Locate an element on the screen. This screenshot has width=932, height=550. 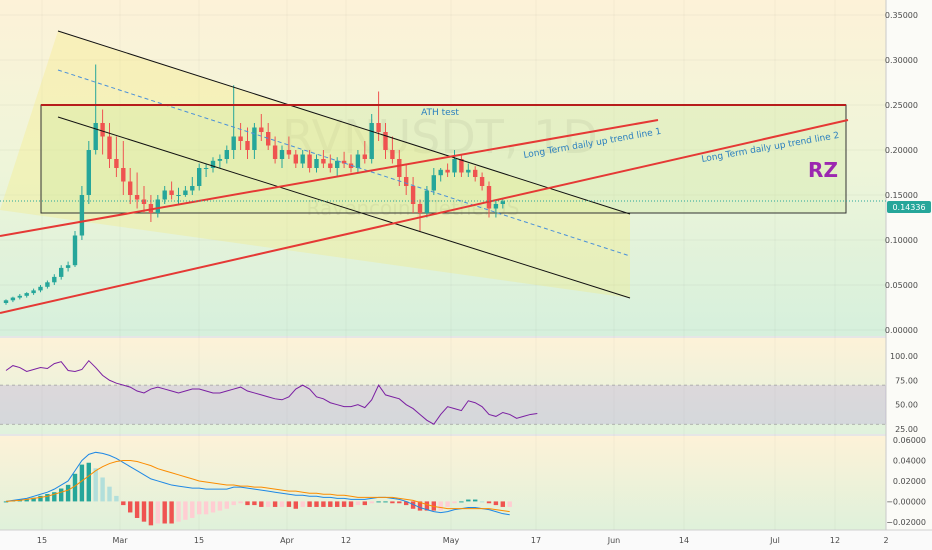
rsi-pane is located at coordinates (443, 392).